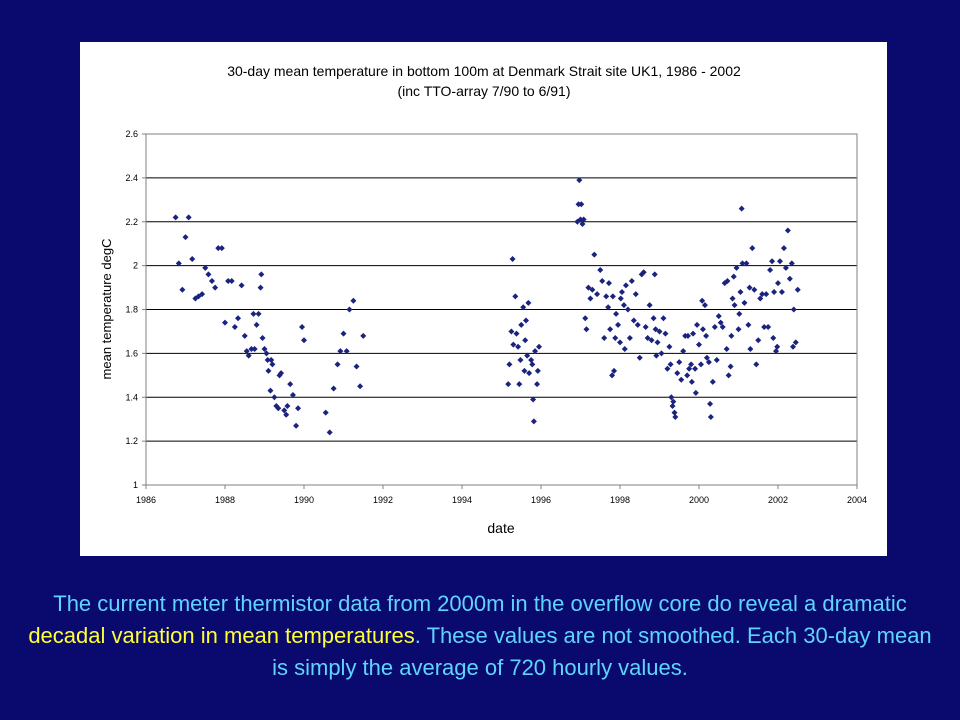 The width and height of the screenshot is (960, 720). Describe the element at coordinates (131, 353) in the screenshot. I see `y-tick-label: 1.6` at that location.